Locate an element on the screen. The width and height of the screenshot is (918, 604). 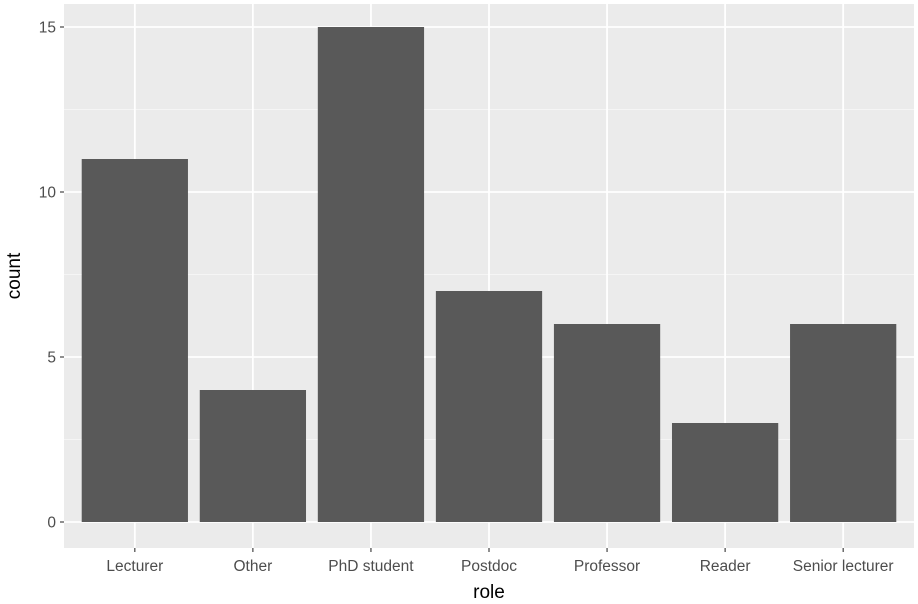
y-axis-title: count is located at coordinates (14, 275).